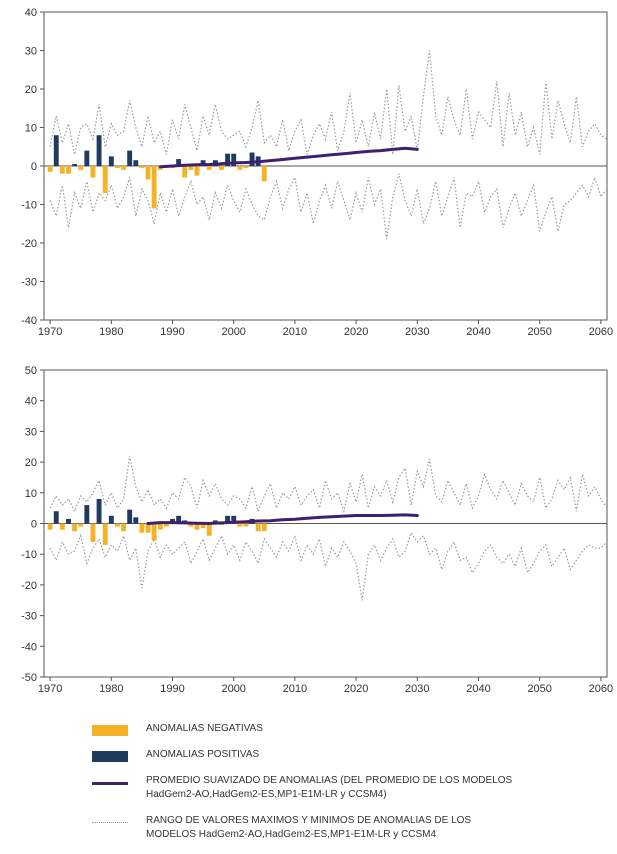 The width and height of the screenshot is (617, 854). Describe the element at coordinates (328, 484) in the screenshot. I see `range-max-line` at that location.